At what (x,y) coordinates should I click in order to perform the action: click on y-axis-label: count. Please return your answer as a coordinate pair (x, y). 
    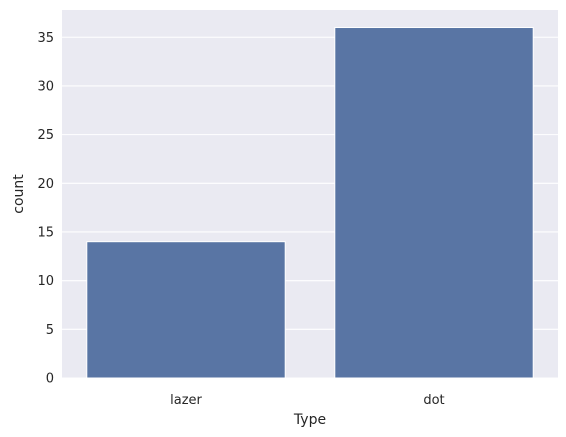
    Looking at the image, I should click on (19, 194).